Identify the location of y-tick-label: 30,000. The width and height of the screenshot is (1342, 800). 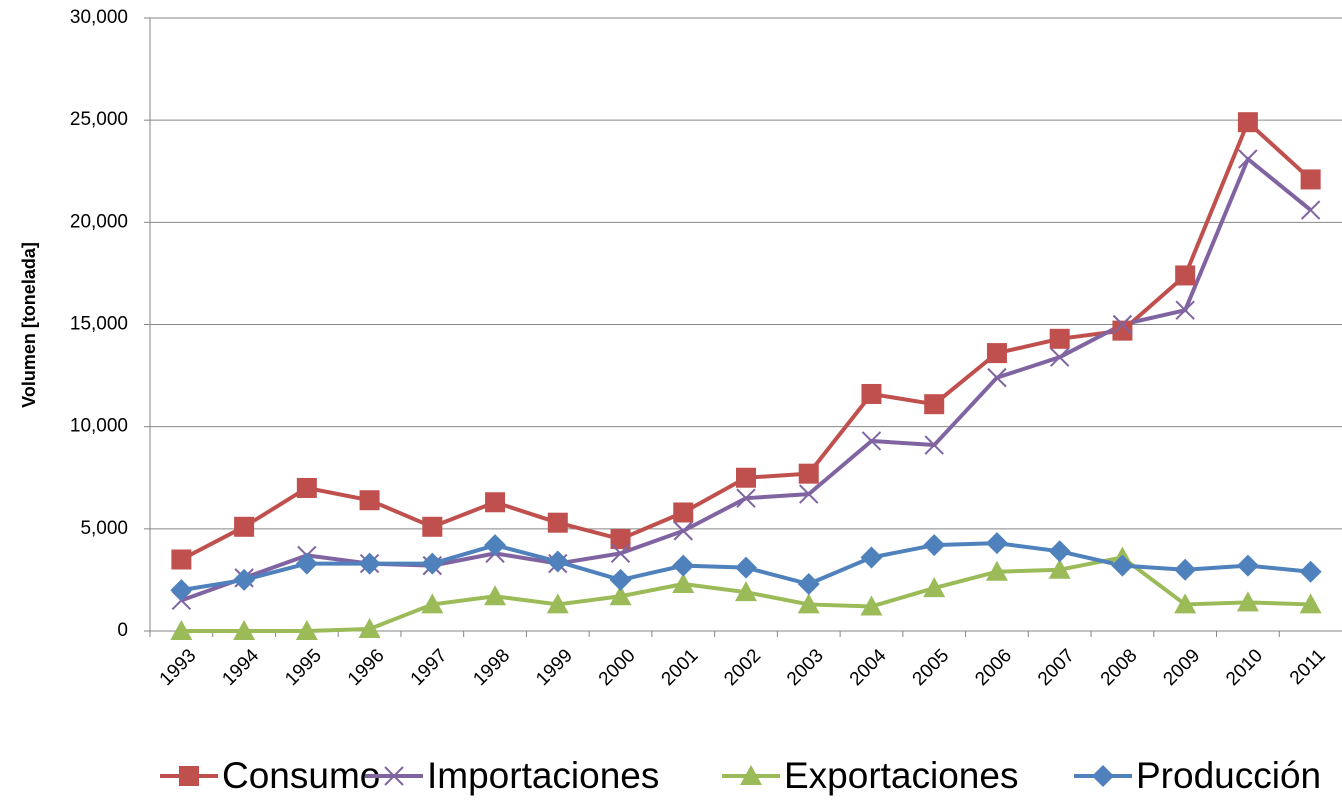
(99, 17).